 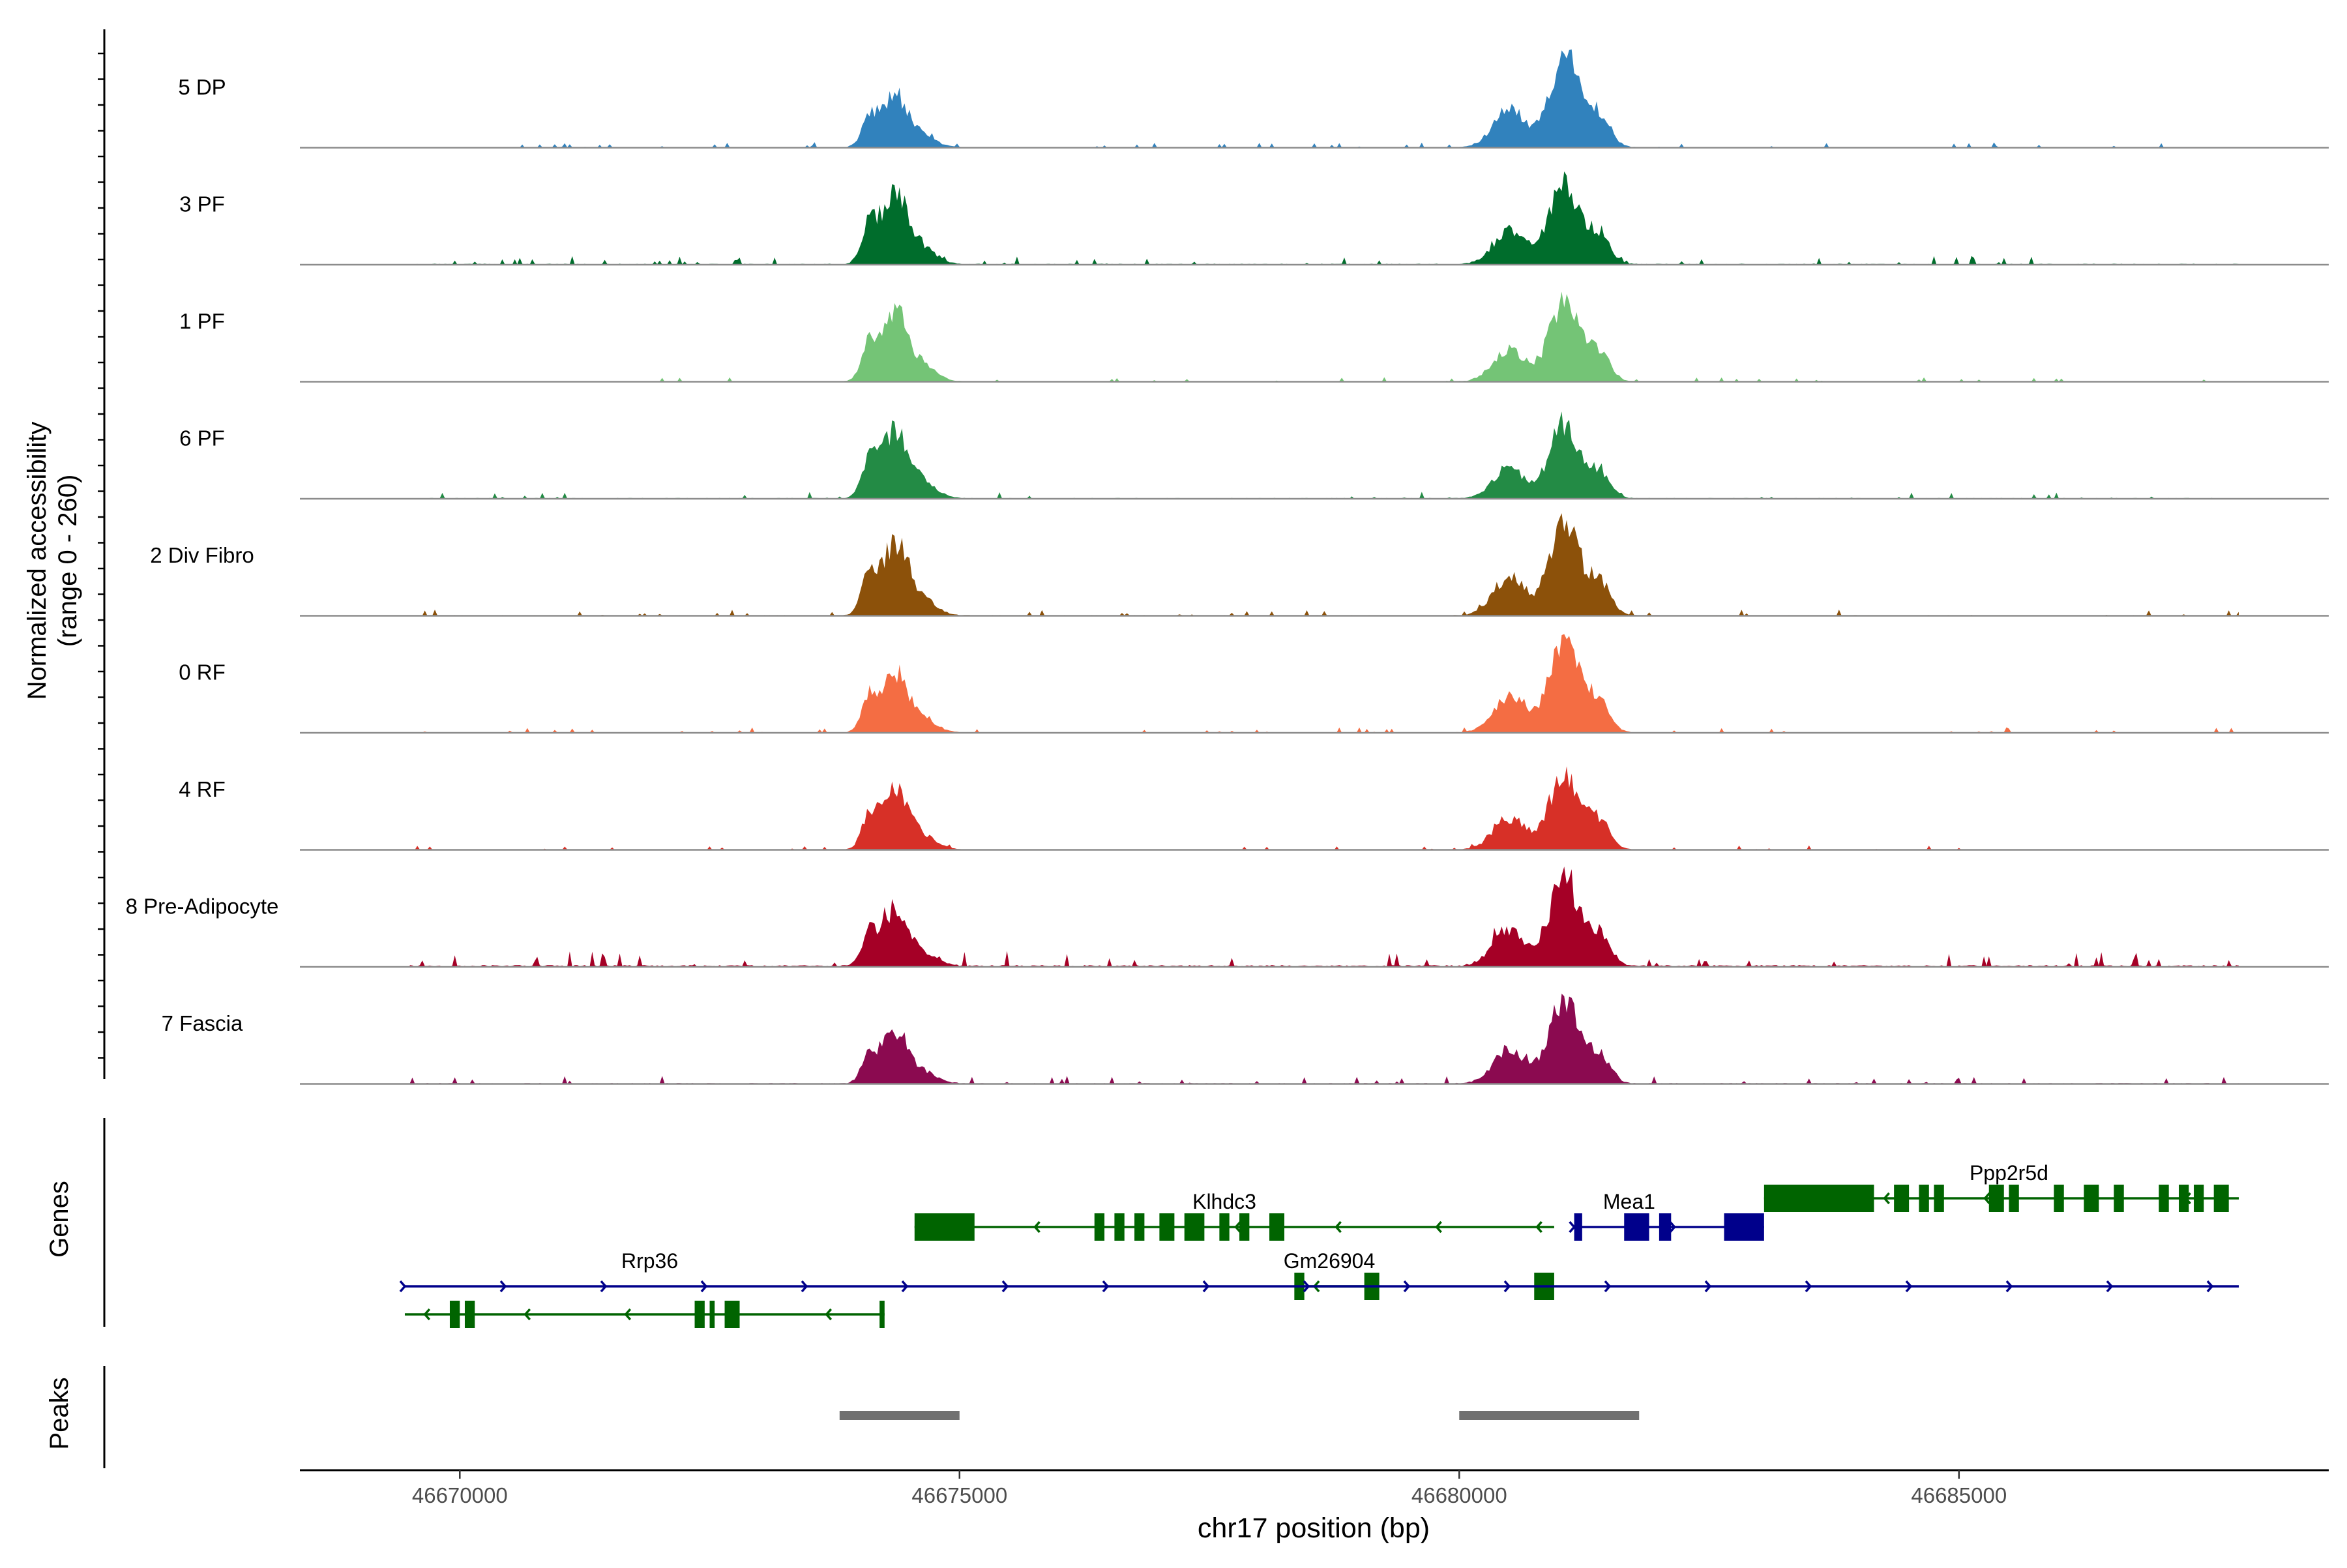 What do you see at coordinates (959, 1495) in the screenshot?
I see `x-tick-label: 46675000` at bounding box center [959, 1495].